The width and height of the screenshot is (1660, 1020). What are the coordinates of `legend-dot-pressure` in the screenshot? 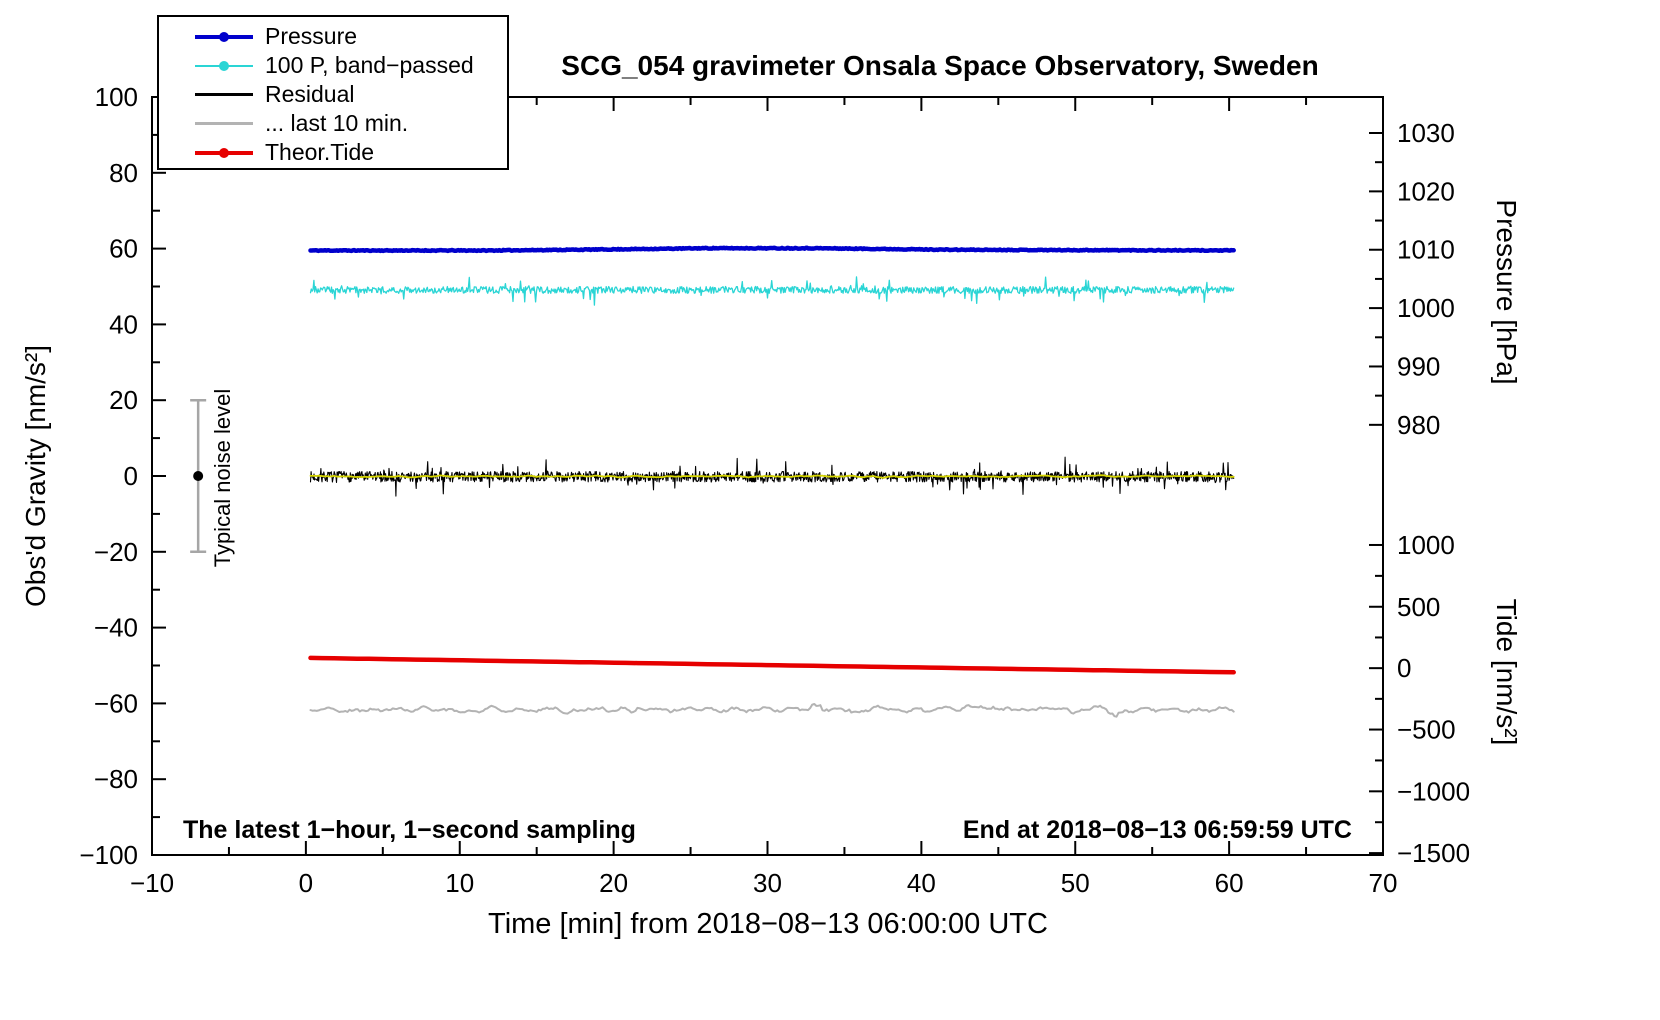 It's located at (224, 36).